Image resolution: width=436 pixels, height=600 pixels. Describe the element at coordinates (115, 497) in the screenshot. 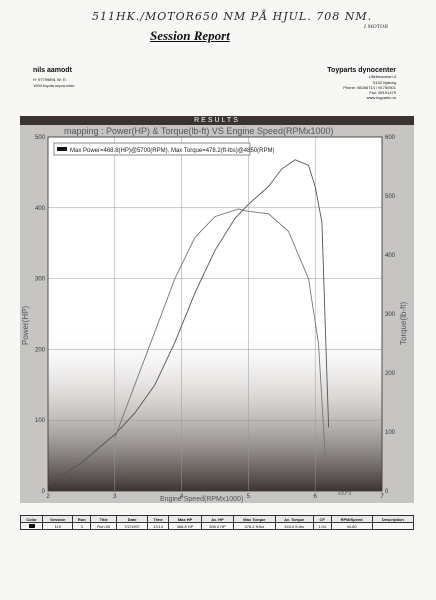

I see `x-tick-label: 3` at that location.